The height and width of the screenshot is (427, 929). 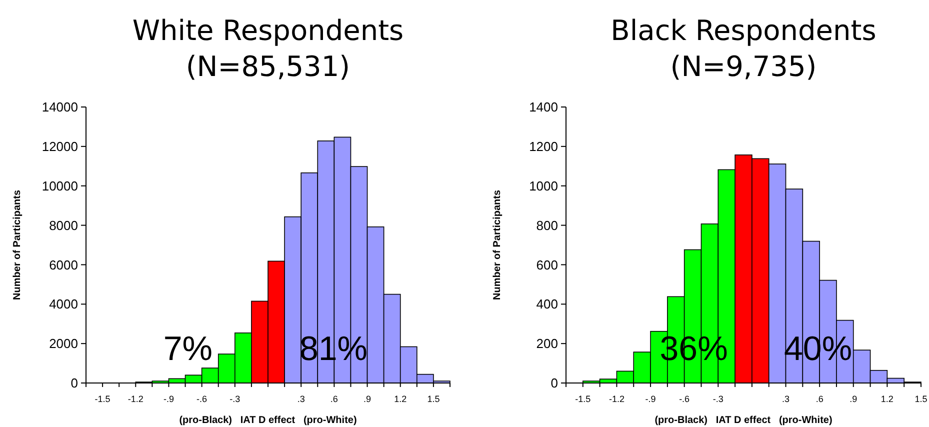 I want to click on y-tick-label: 2000, so click(x=63, y=344).